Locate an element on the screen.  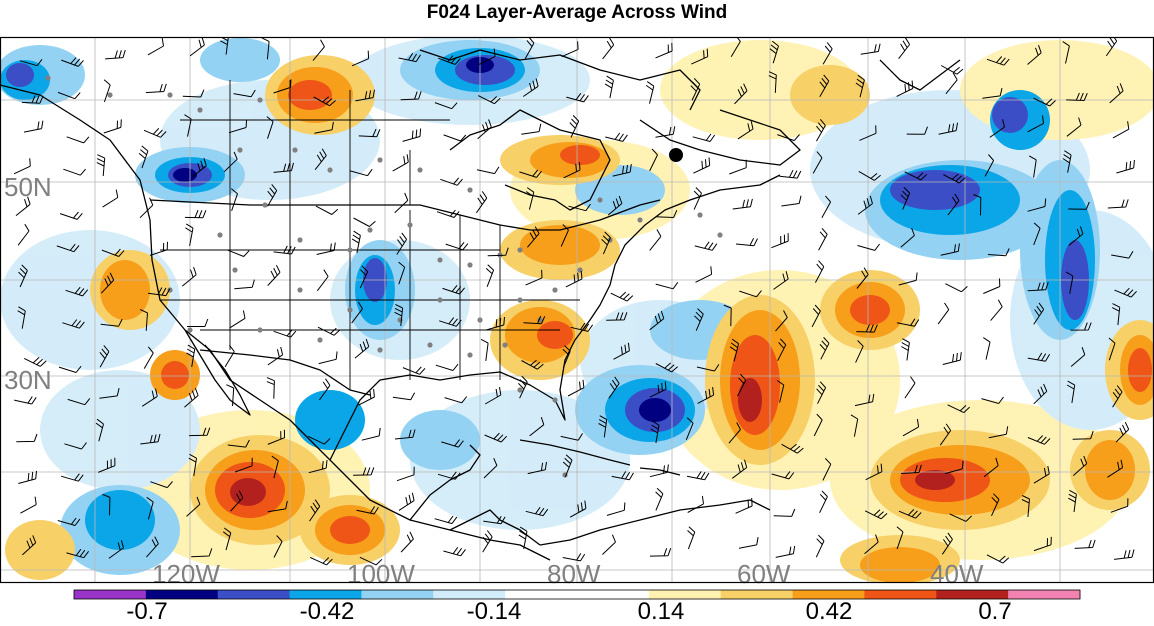
central-america is located at coordinates (495, 527).